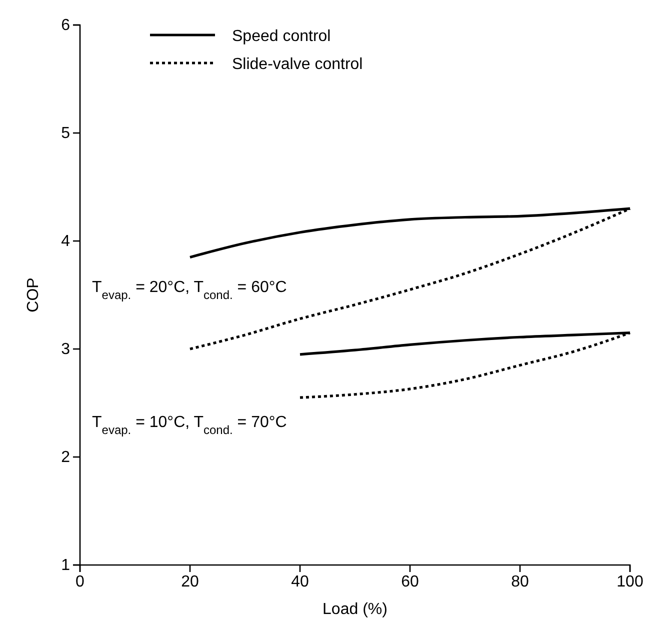  What do you see at coordinates (65, 565) in the screenshot?
I see `y-tick-label: 1` at bounding box center [65, 565].